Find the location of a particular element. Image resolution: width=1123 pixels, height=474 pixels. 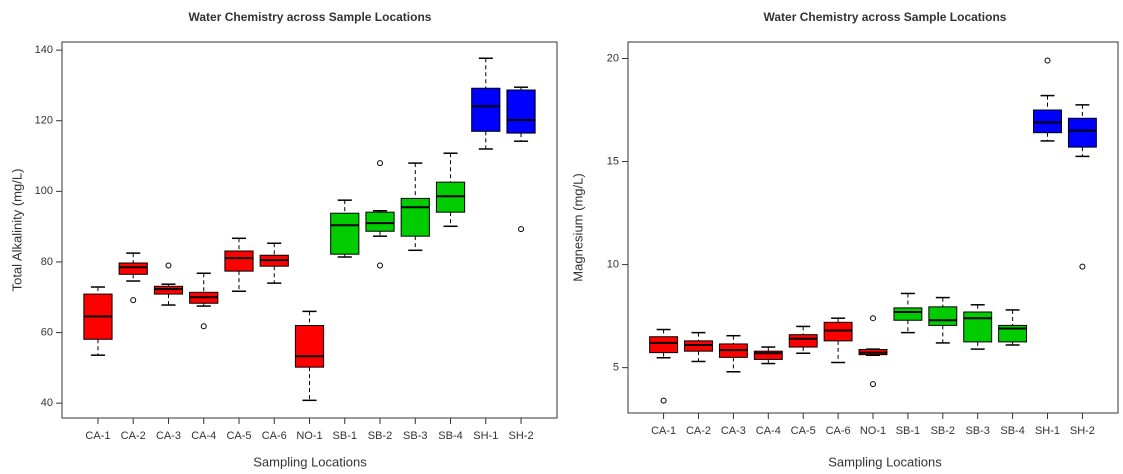

y-tick-label: 20 is located at coordinates (613, 58).